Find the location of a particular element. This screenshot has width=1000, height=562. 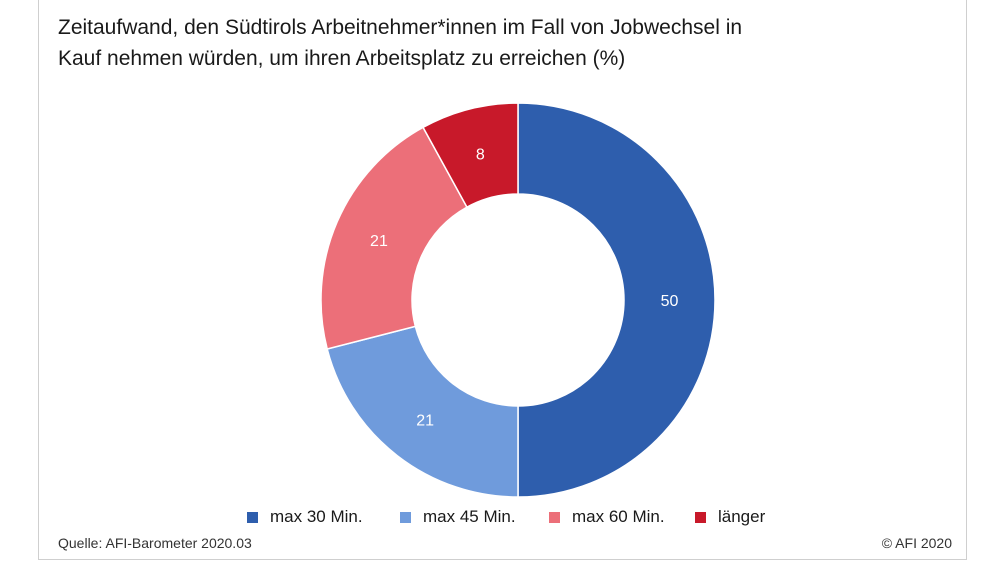

legend-item-länger: länger is located at coordinates (730, 517).